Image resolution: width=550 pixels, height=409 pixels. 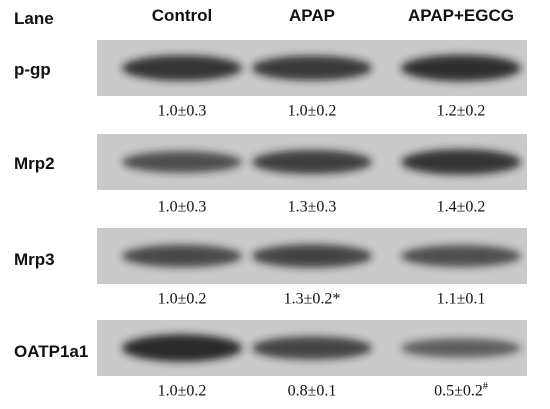 I want to click on column-header-apap: APAP, so click(x=312, y=15).